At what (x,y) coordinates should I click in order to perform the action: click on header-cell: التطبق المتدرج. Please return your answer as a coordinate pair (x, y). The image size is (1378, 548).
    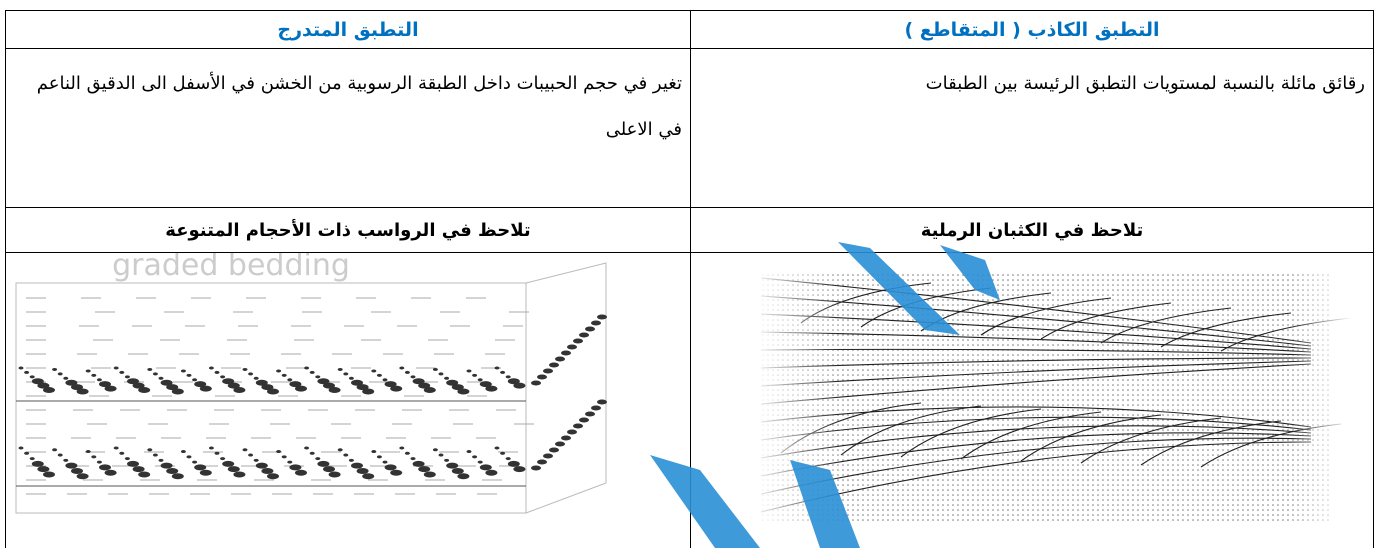
    Looking at the image, I should click on (348, 29).